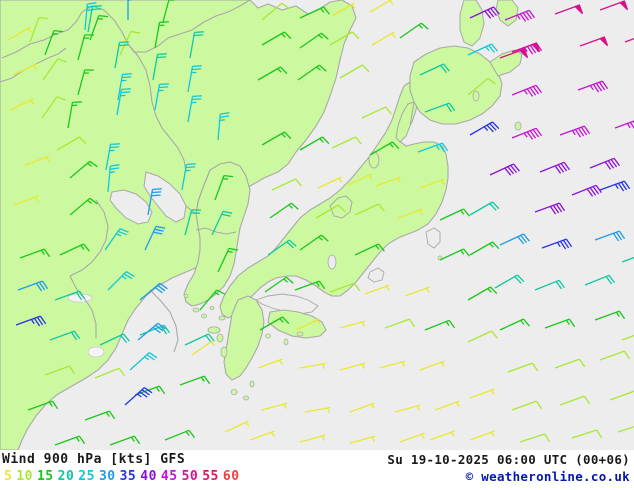  Describe the element at coordinates (24, 476) in the screenshot. I see `legend-entry-10: 10` at that location.